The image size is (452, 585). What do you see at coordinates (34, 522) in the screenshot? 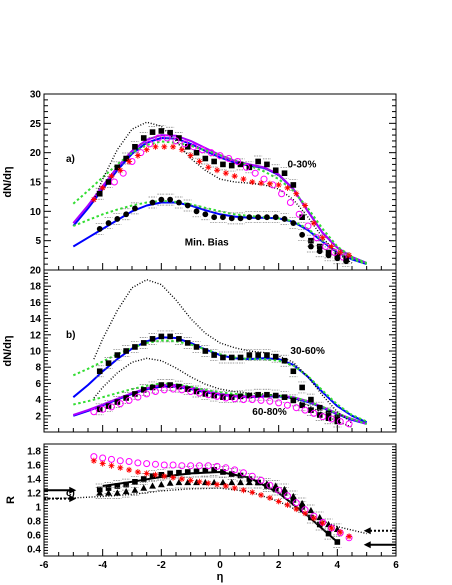
I see `y-tick-label: 0.8` at bounding box center [34, 522].